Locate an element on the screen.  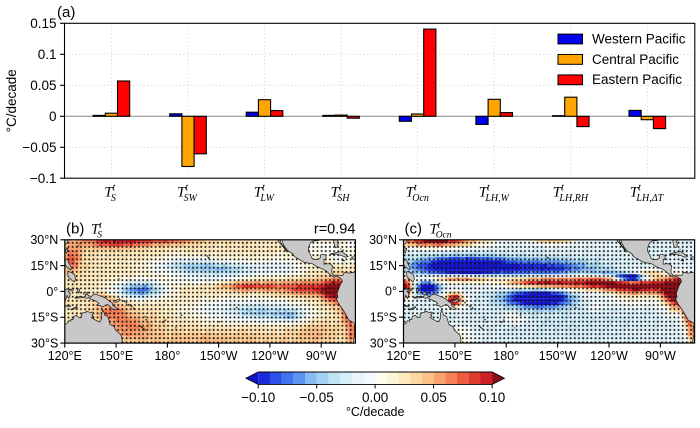
svg-text: Central Pacific is located at coordinates (635, 59).